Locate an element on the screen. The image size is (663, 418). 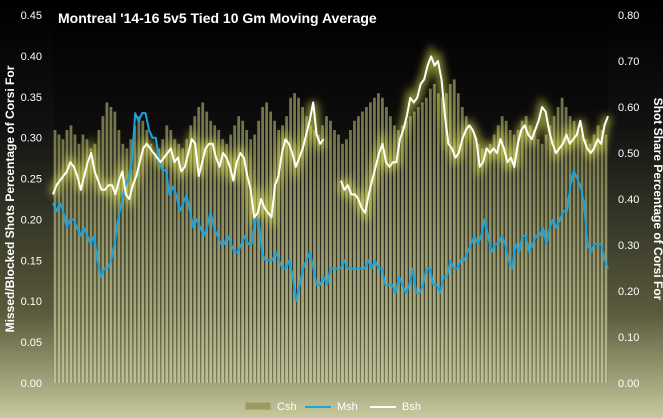
right-tick-label: 0.70 is located at coordinates (628, 62).